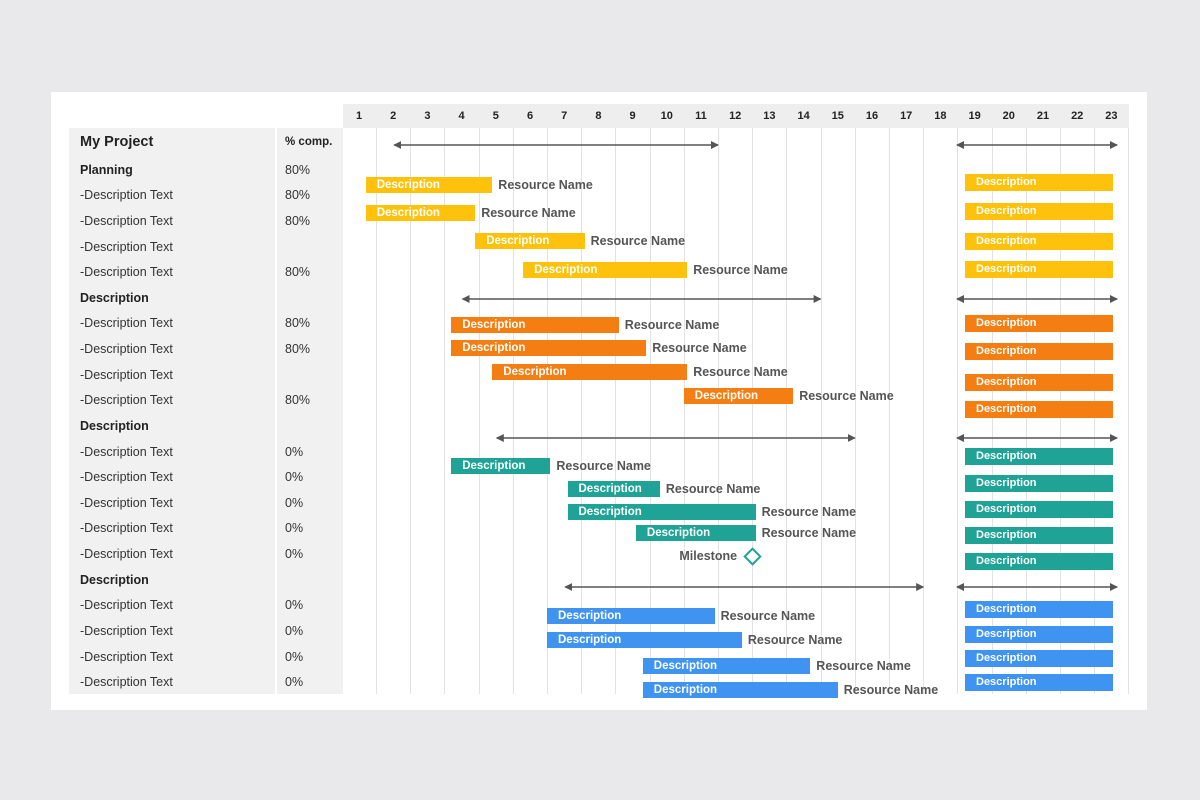 The width and height of the screenshot is (1200, 800). Describe the element at coordinates (530, 116) in the screenshot. I see `day-6-header: 6` at that location.